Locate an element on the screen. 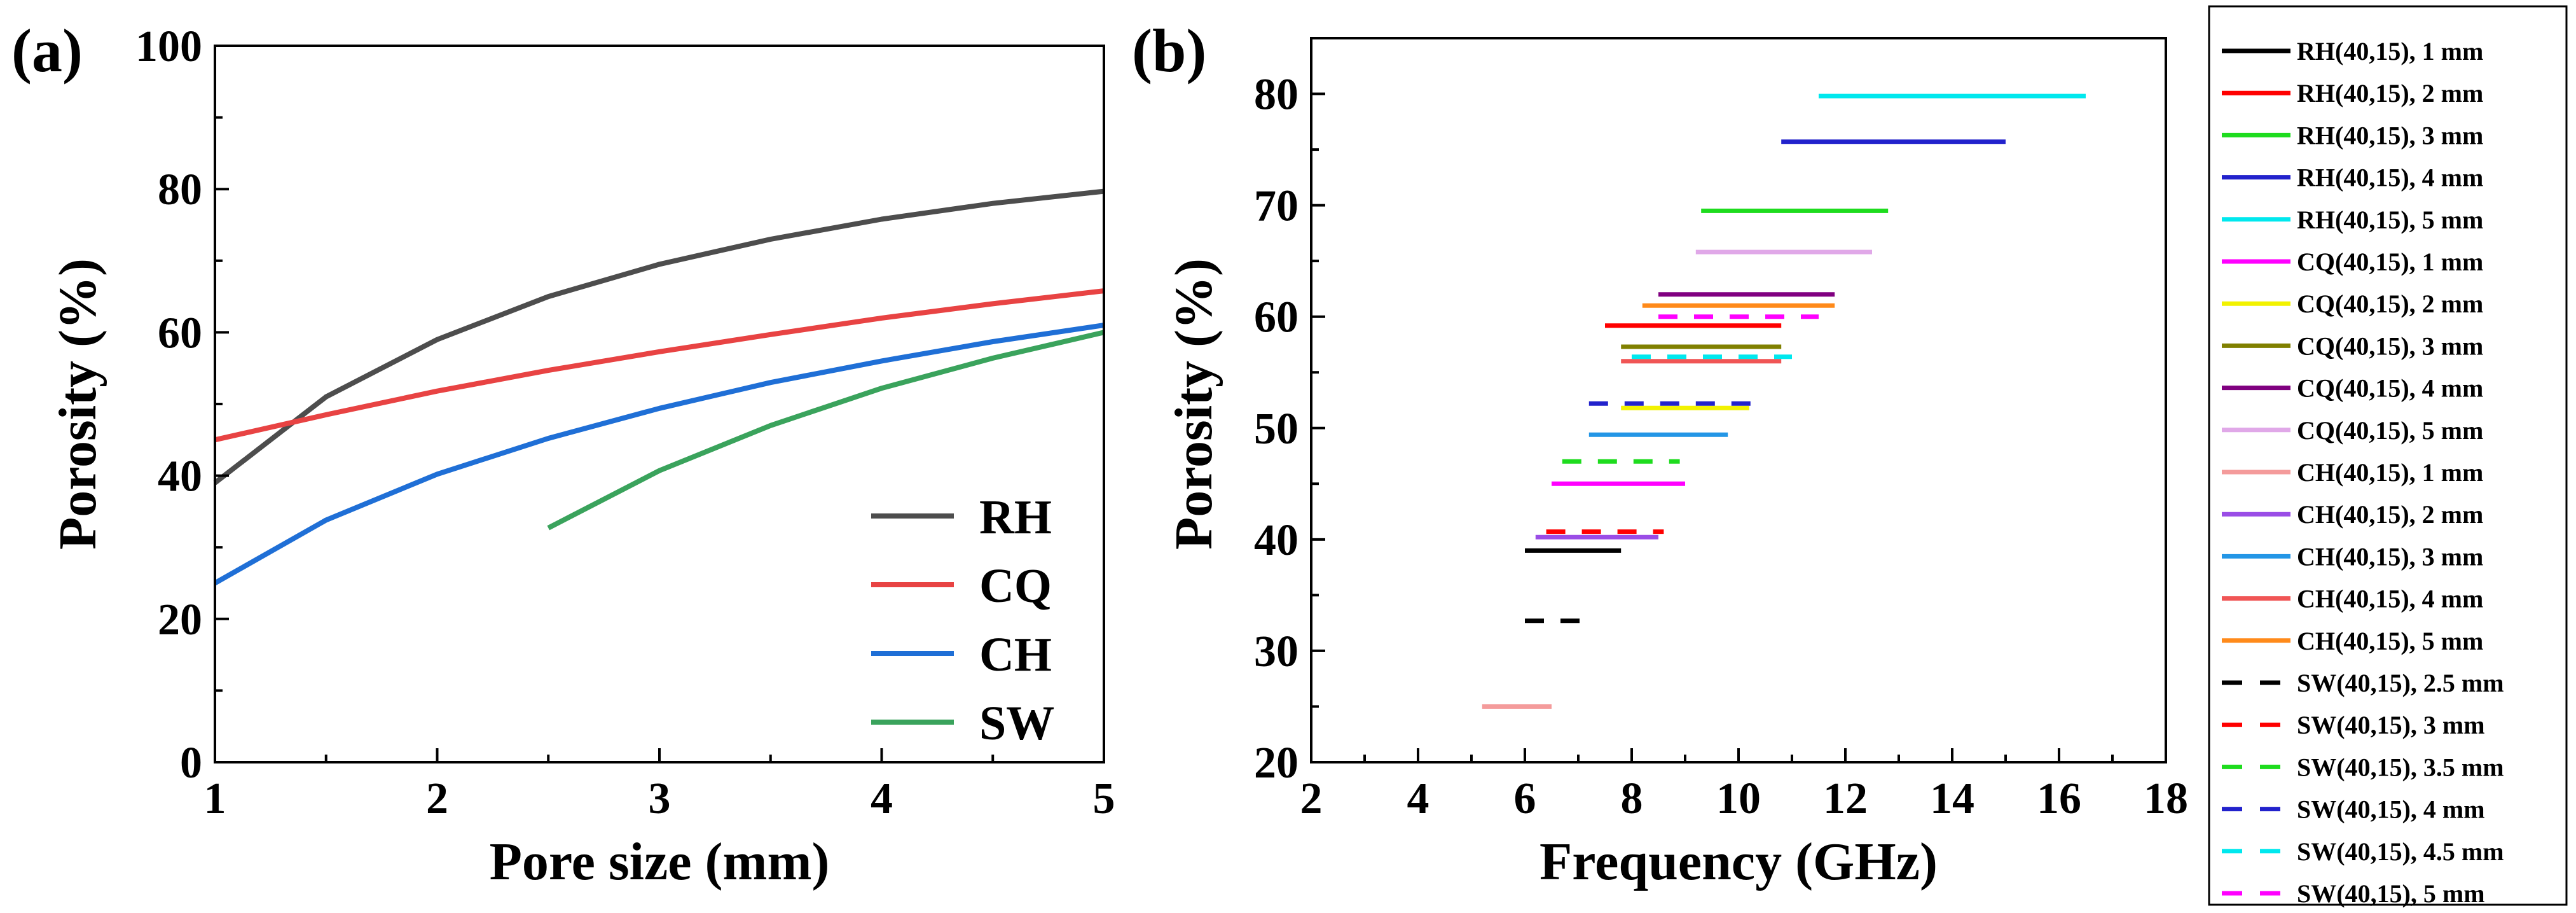 The width and height of the screenshot is (2576, 913). chart-a-y-tick-label: 80 is located at coordinates (180, 189).